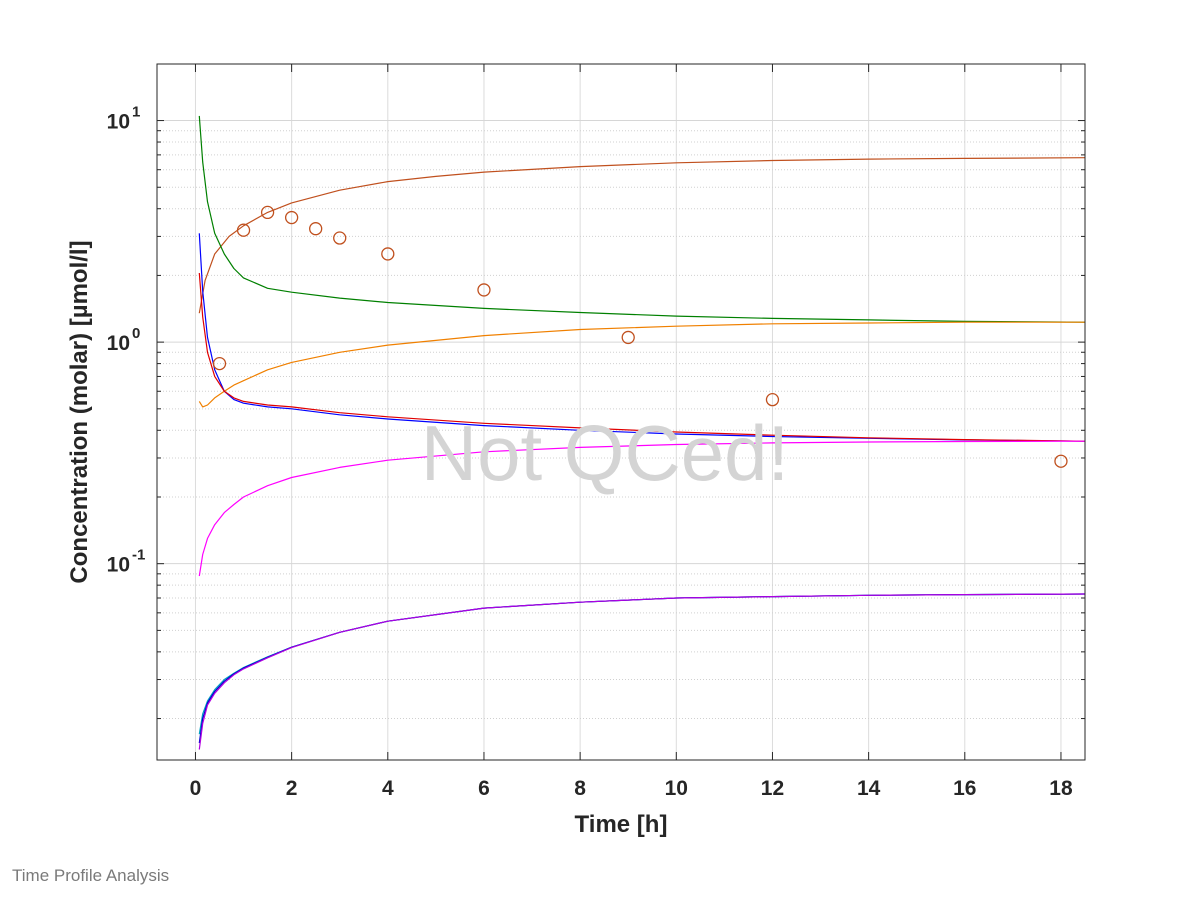 This screenshot has height=900, width=1200. I want to click on x-tick-label-8: 16, so click(964, 788).